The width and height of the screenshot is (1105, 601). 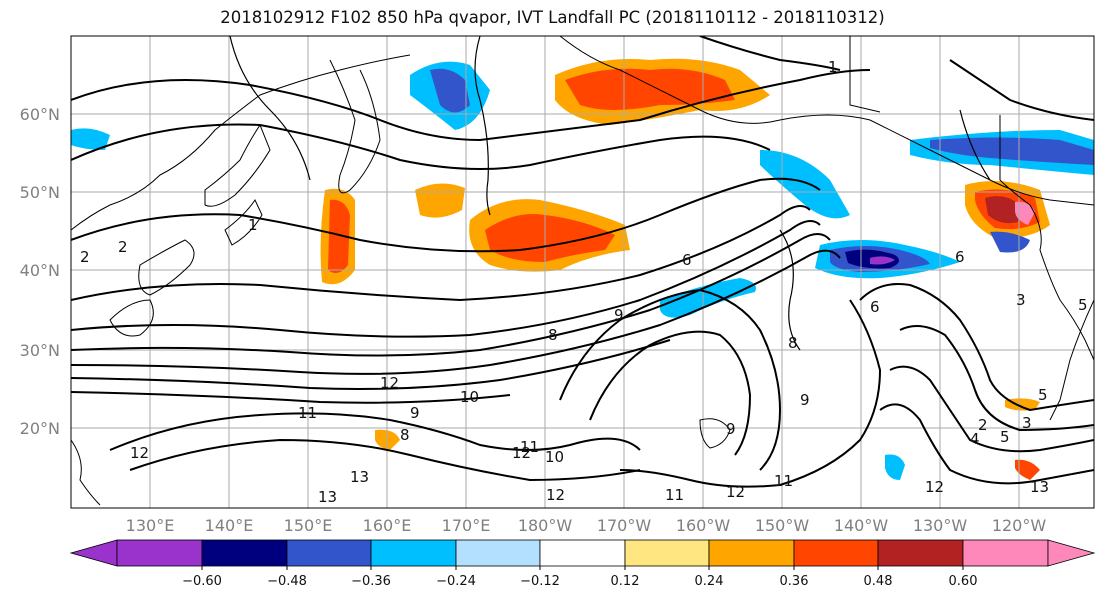 What do you see at coordinates (861, 525) in the screenshot?
I see `lon-label: 140°W` at bounding box center [861, 525].